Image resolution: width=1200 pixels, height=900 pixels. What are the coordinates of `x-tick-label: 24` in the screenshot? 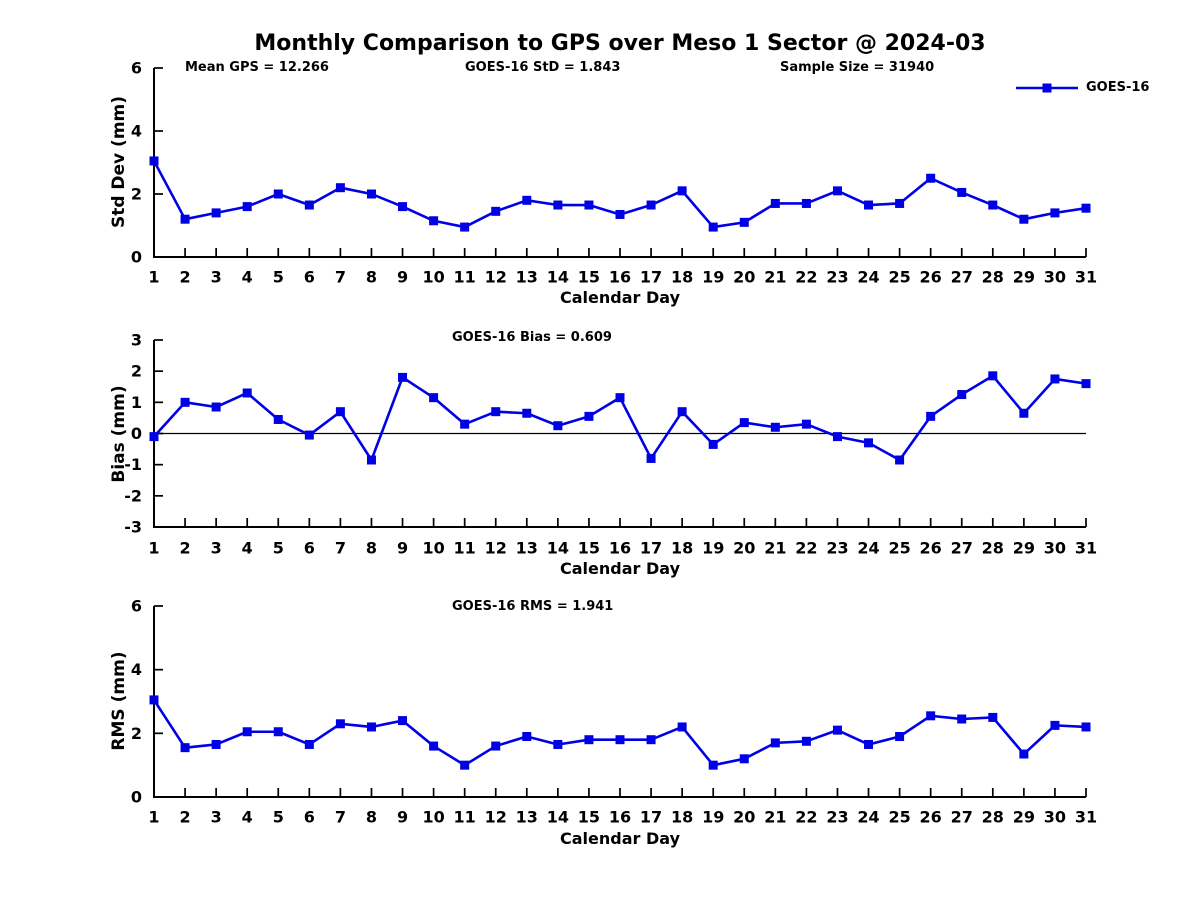 It's located at (868, 548).